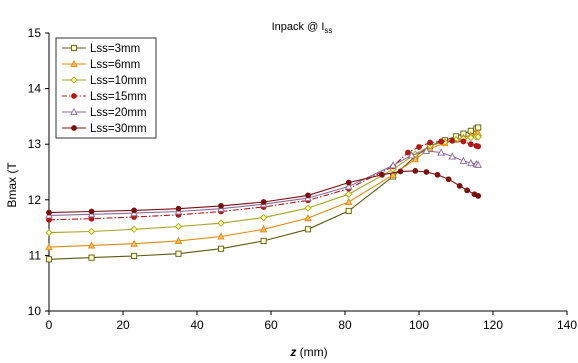 Image resolution: width=578 pixels, height=363 pixels. Describe the element at coordinates (35, 33) in the screenshot. I see `y-tick-label: 15` at that location.